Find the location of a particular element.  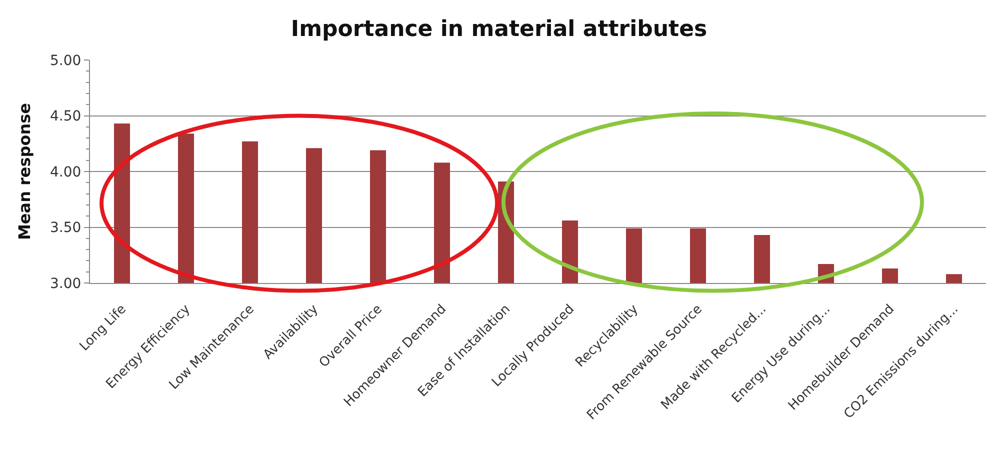

chart-title: Importance in material attributes is located at coordinates (499, 29).